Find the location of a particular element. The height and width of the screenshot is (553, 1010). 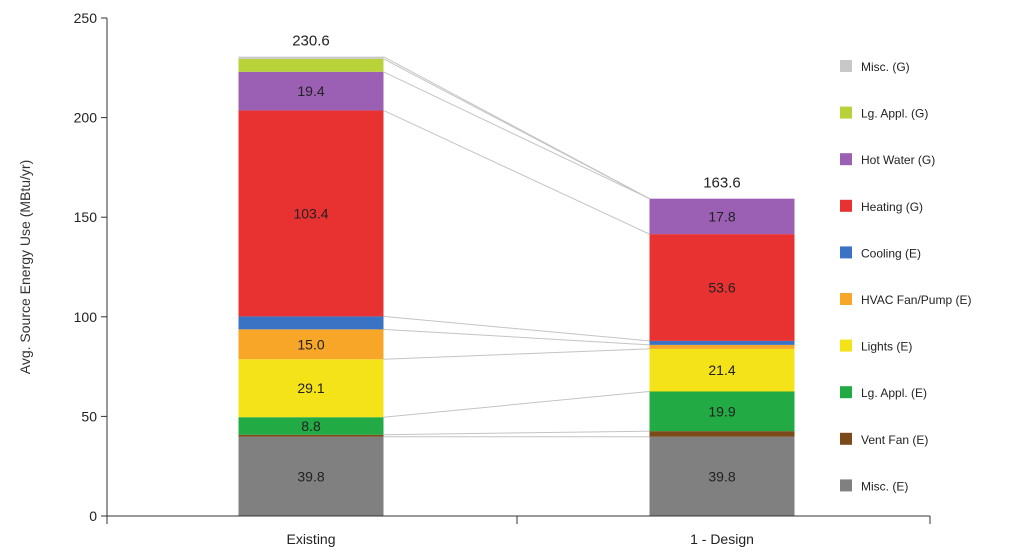

legend-swatch-cooling-e is located at coordinates (846, 252).